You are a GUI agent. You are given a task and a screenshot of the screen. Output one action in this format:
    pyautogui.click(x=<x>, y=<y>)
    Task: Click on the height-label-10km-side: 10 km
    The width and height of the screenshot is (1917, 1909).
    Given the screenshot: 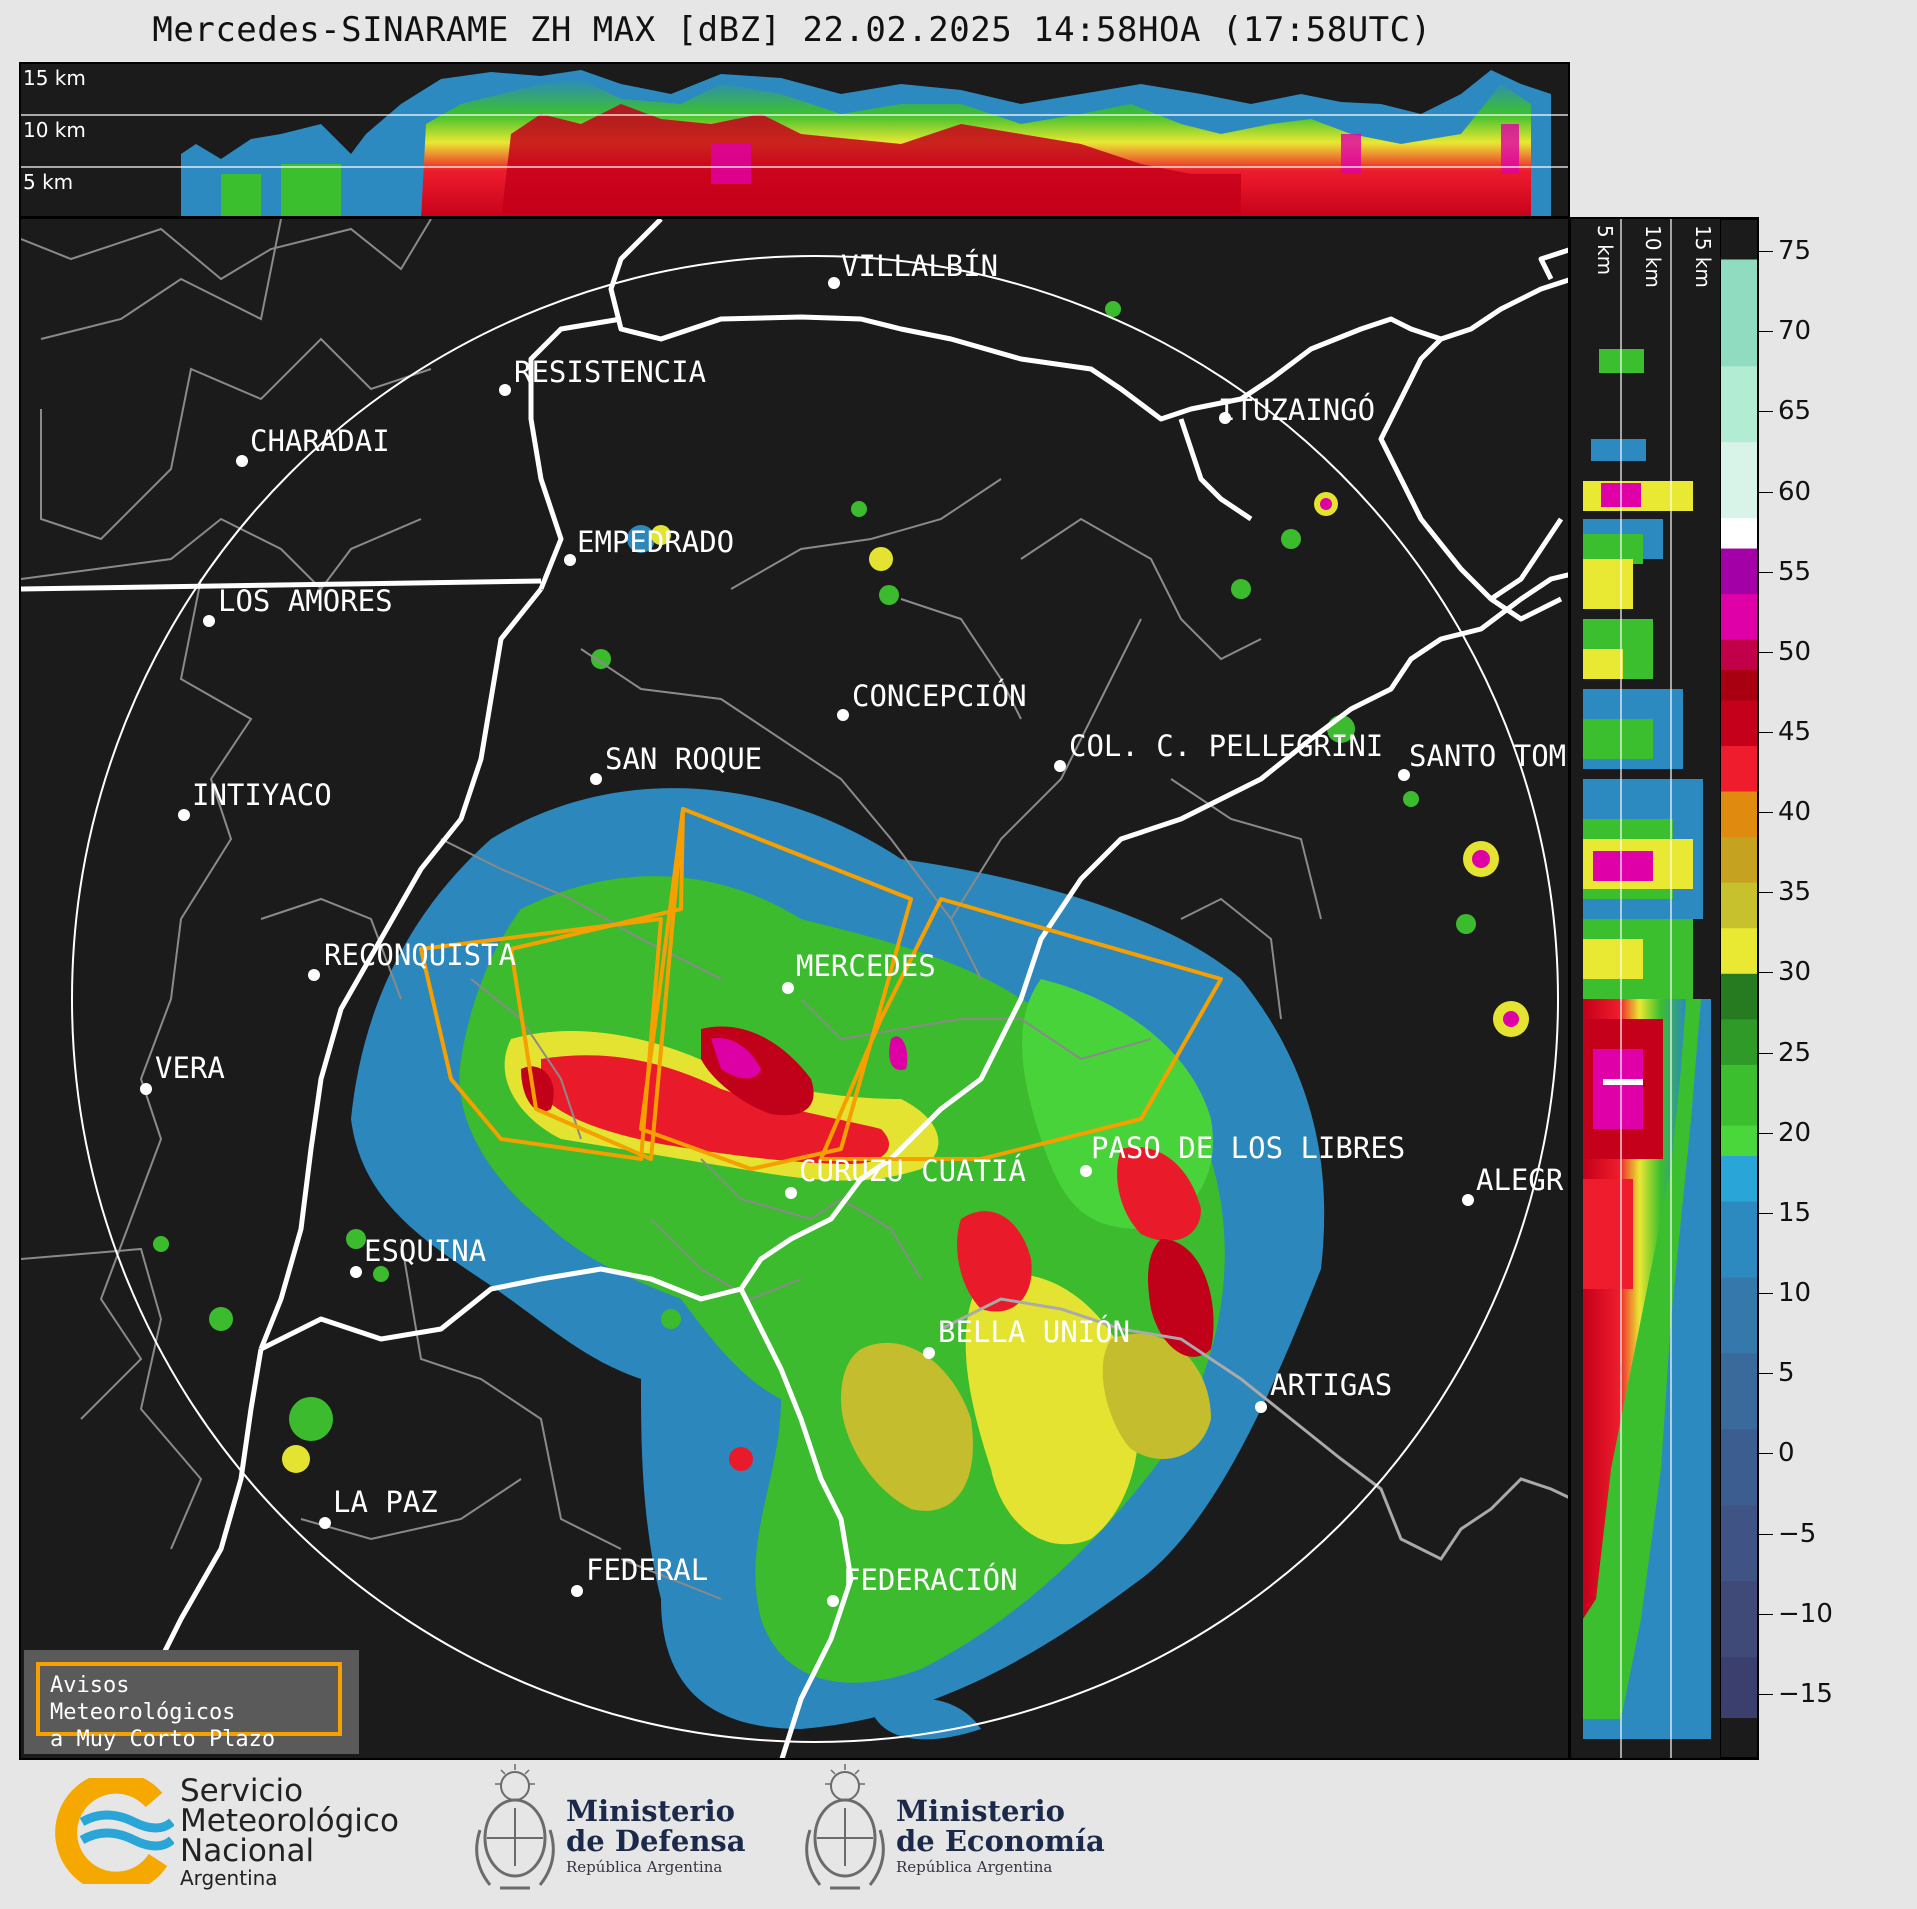 What is the action you would take?
    pyautogui.click(x=1653, y=256)
    